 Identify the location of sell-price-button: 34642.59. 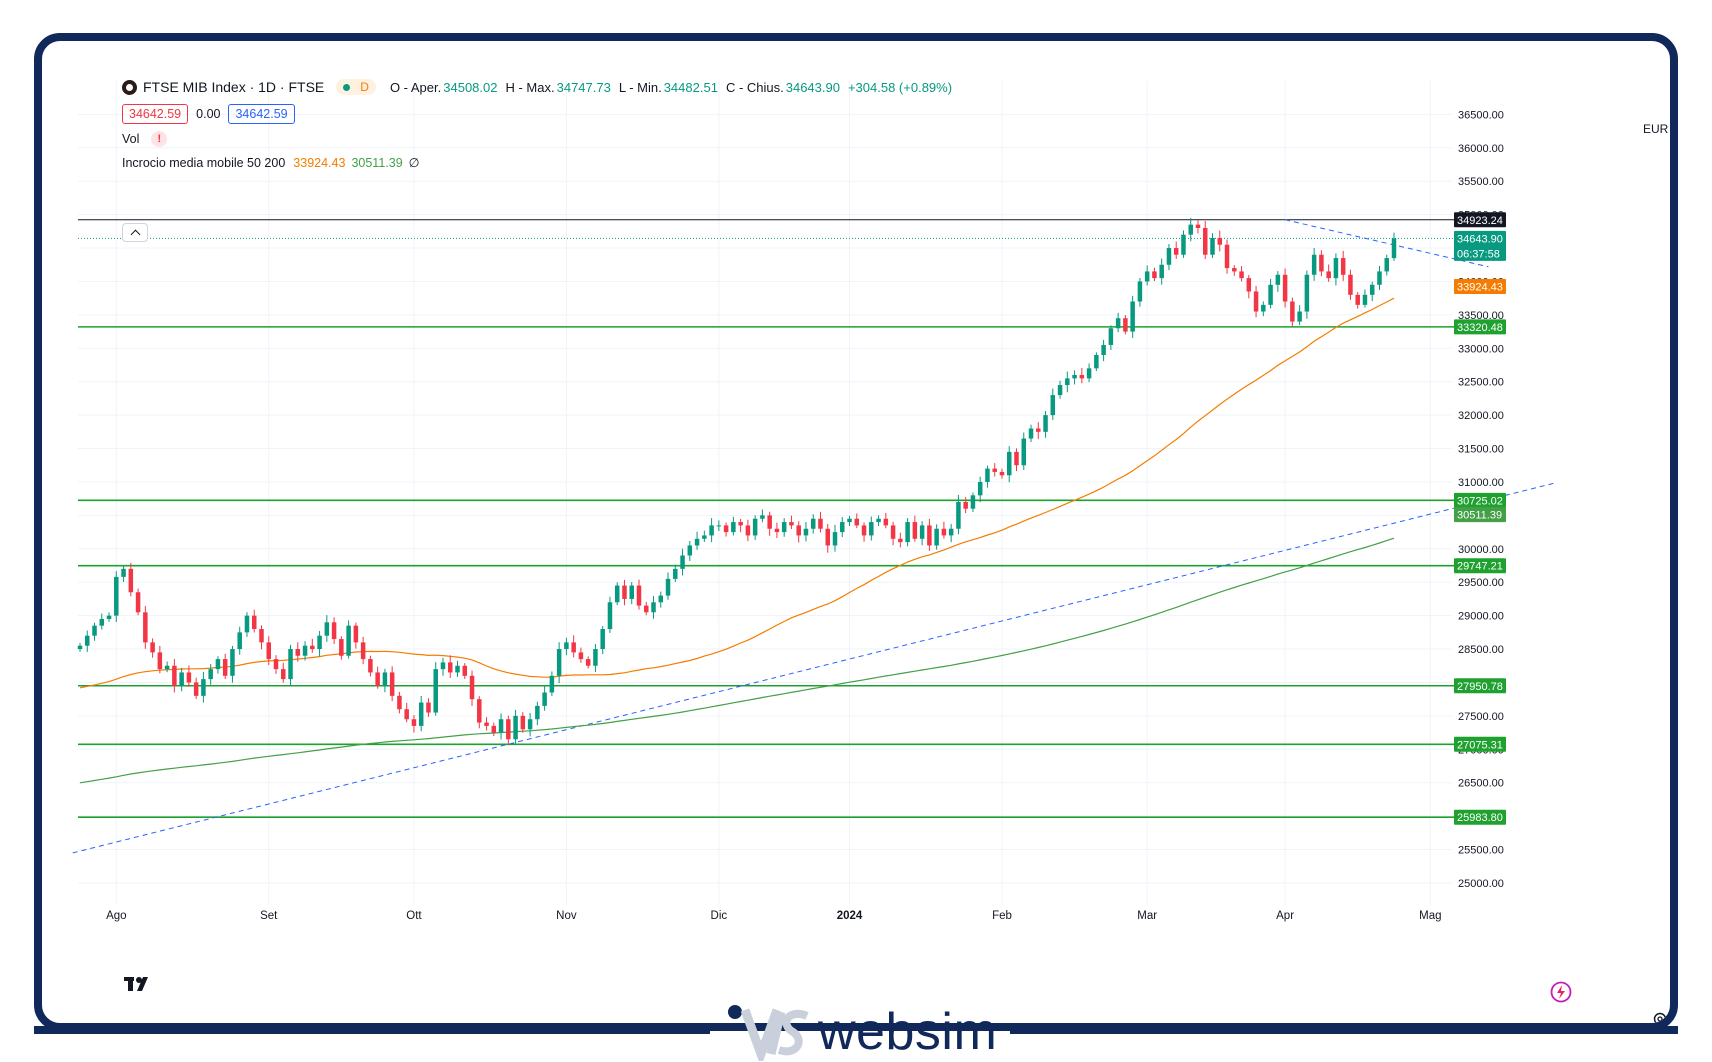
(155, 114).